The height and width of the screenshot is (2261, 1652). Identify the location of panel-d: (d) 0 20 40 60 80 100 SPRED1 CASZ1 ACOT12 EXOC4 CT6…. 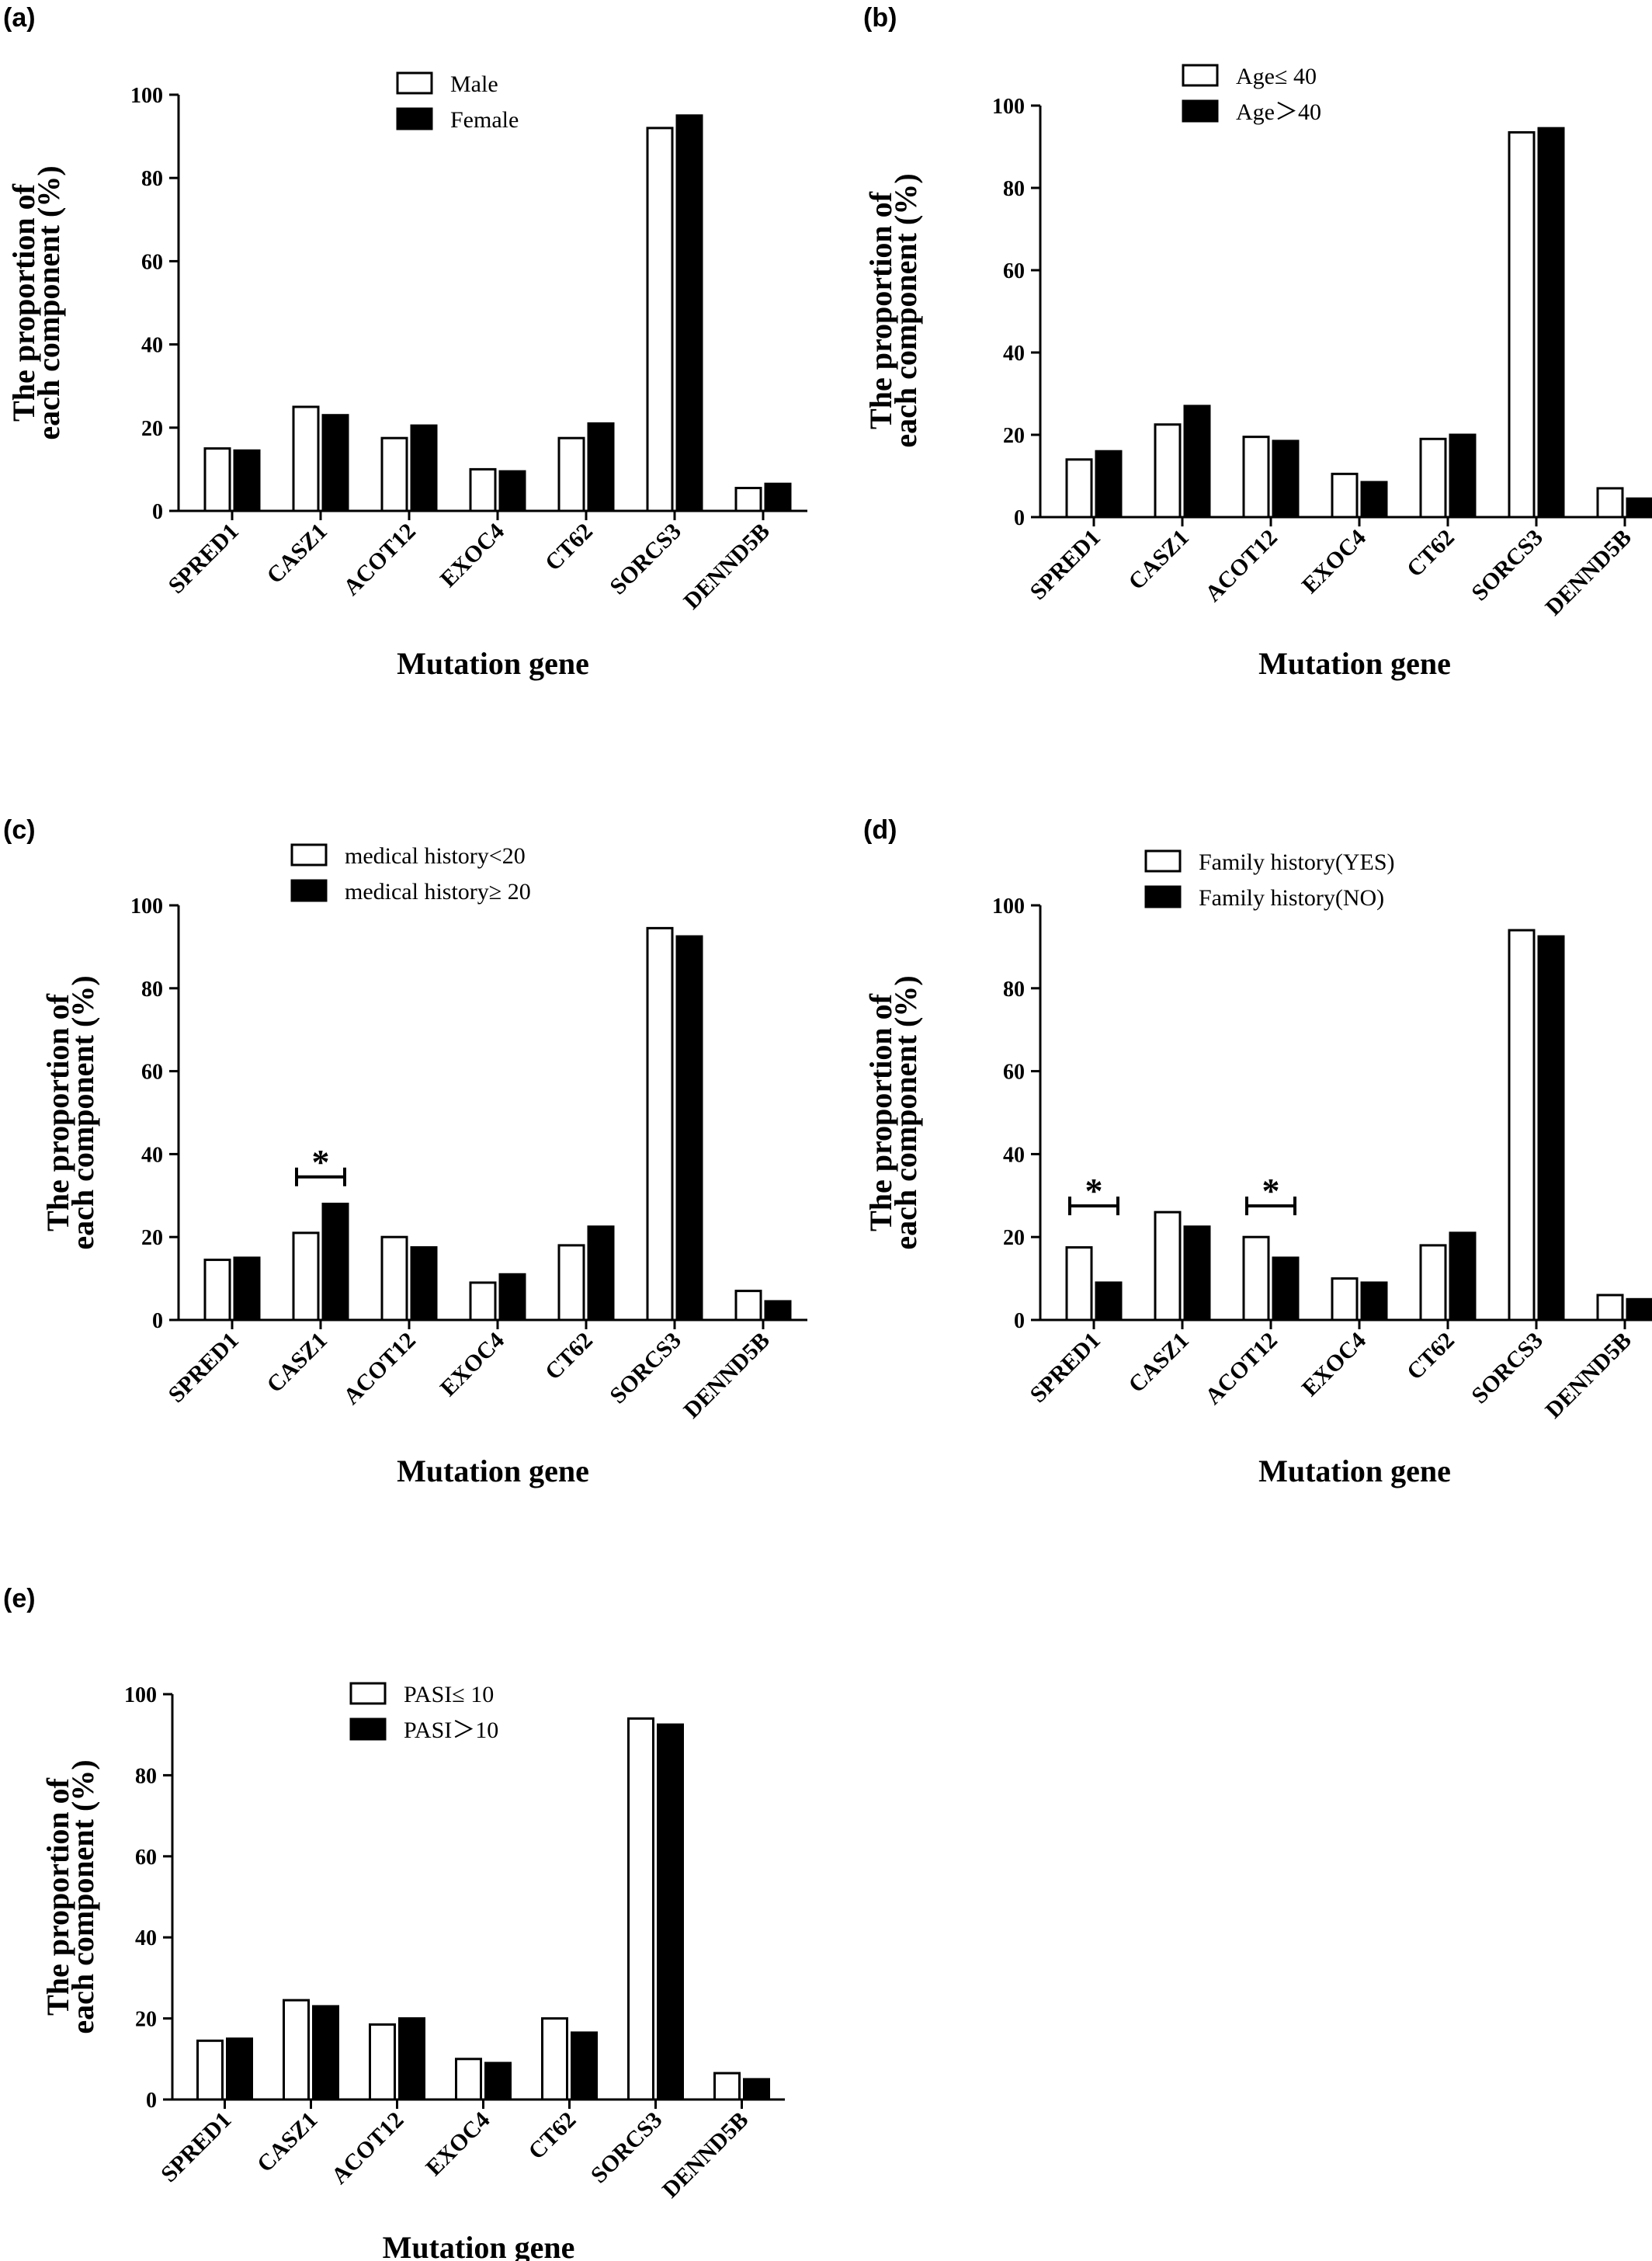
(1257, 1151).